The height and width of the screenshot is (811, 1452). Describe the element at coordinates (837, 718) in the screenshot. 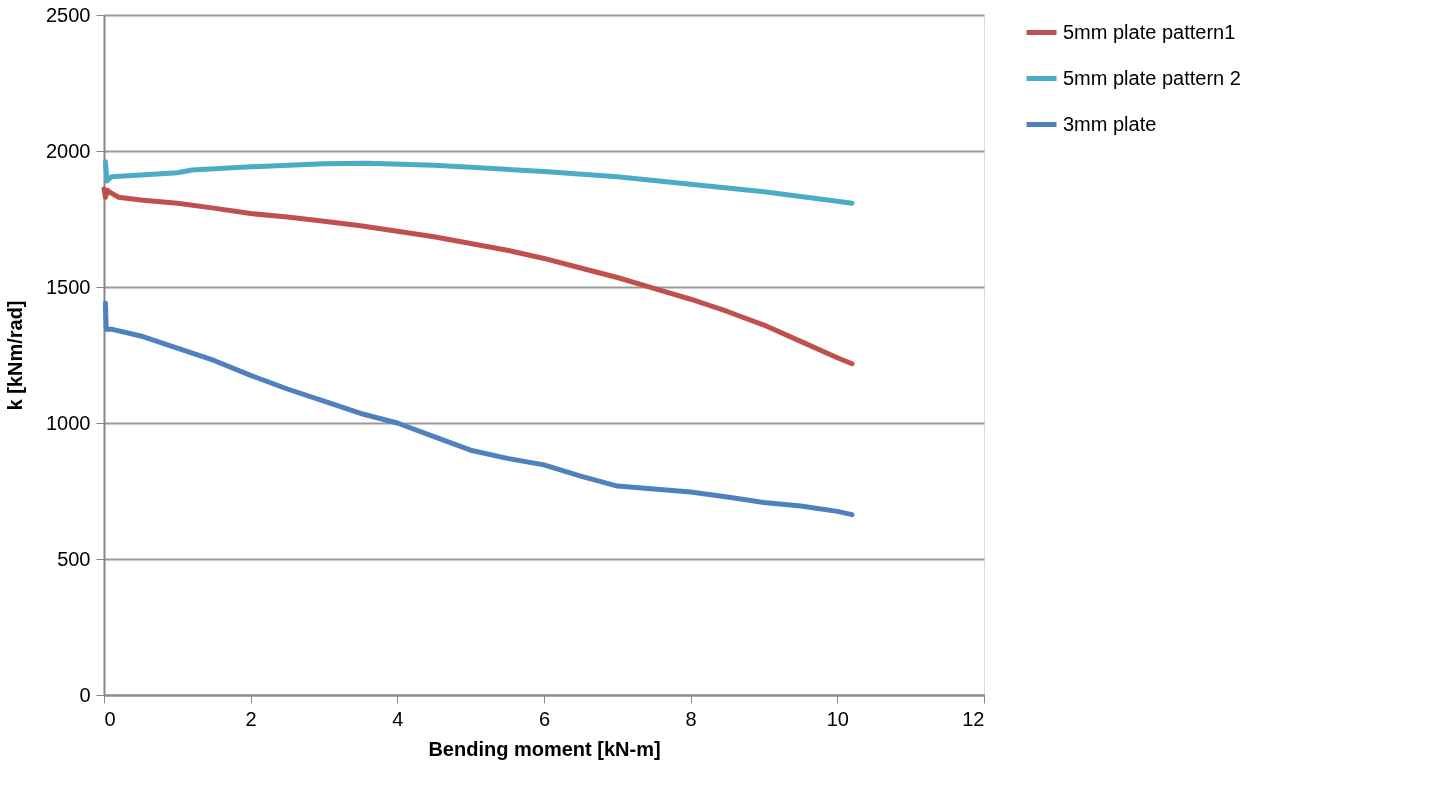

I see `x-tick-label: 10` at that location.